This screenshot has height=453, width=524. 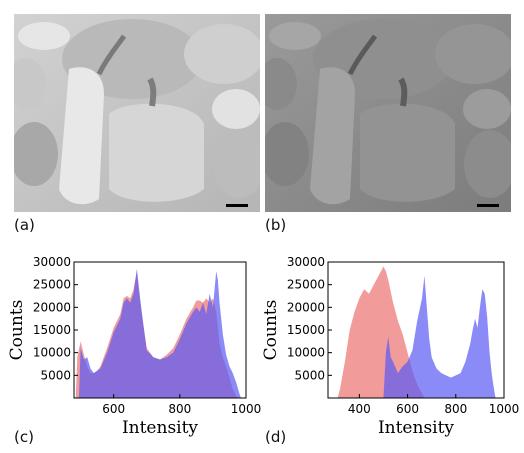 I want to click on chart-d-ytick-label: 10000, so click(x=306, y=353).